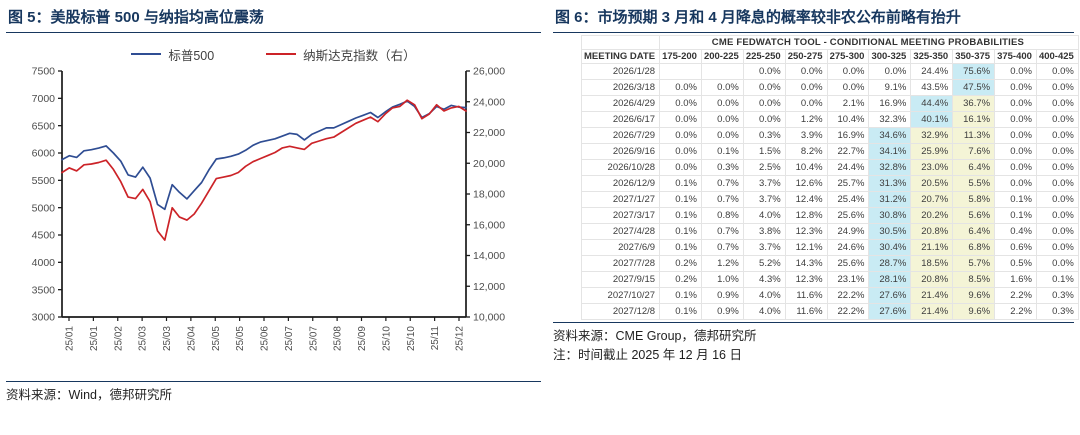 Image resolution: width=1080 pixels, height=435 pixels. Describe the element at coordinates (974, 247) in the screenshot. I see `probability-cell: 6.8%` at that location.